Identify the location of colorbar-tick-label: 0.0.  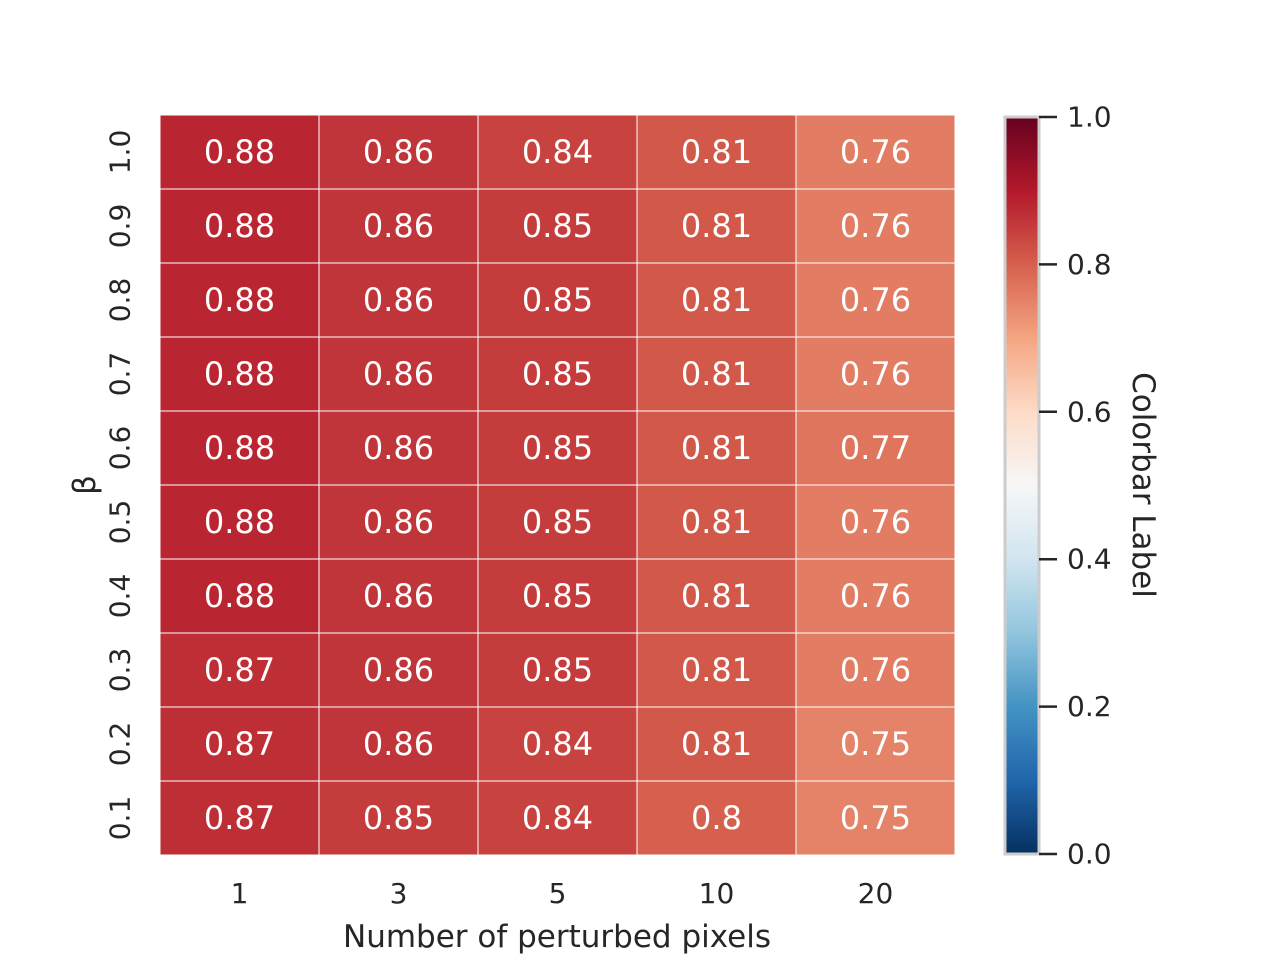
(1089, 854).